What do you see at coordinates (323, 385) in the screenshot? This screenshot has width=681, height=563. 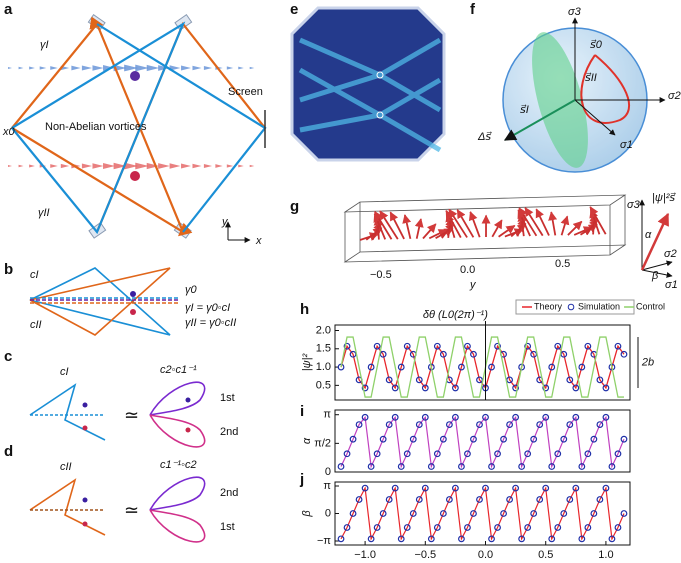 I see `y-tick-label: 0.5` at bounding box center [323, 385].